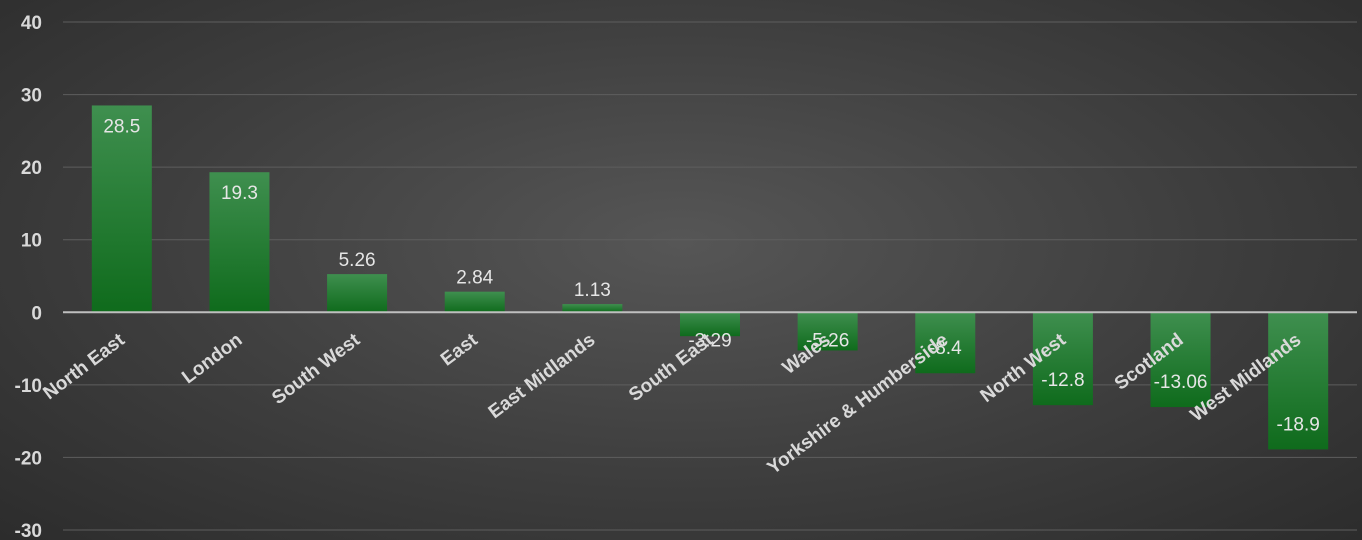 The width and height of the screenshot is (1362, 540). What do you see at coordinates (542, 377) in the screenshot?
I see `x-tick-label: East Midlands` at bounding box center [542, 377].